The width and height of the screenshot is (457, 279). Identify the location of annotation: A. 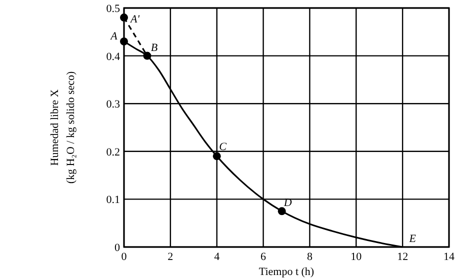
(114, 36).